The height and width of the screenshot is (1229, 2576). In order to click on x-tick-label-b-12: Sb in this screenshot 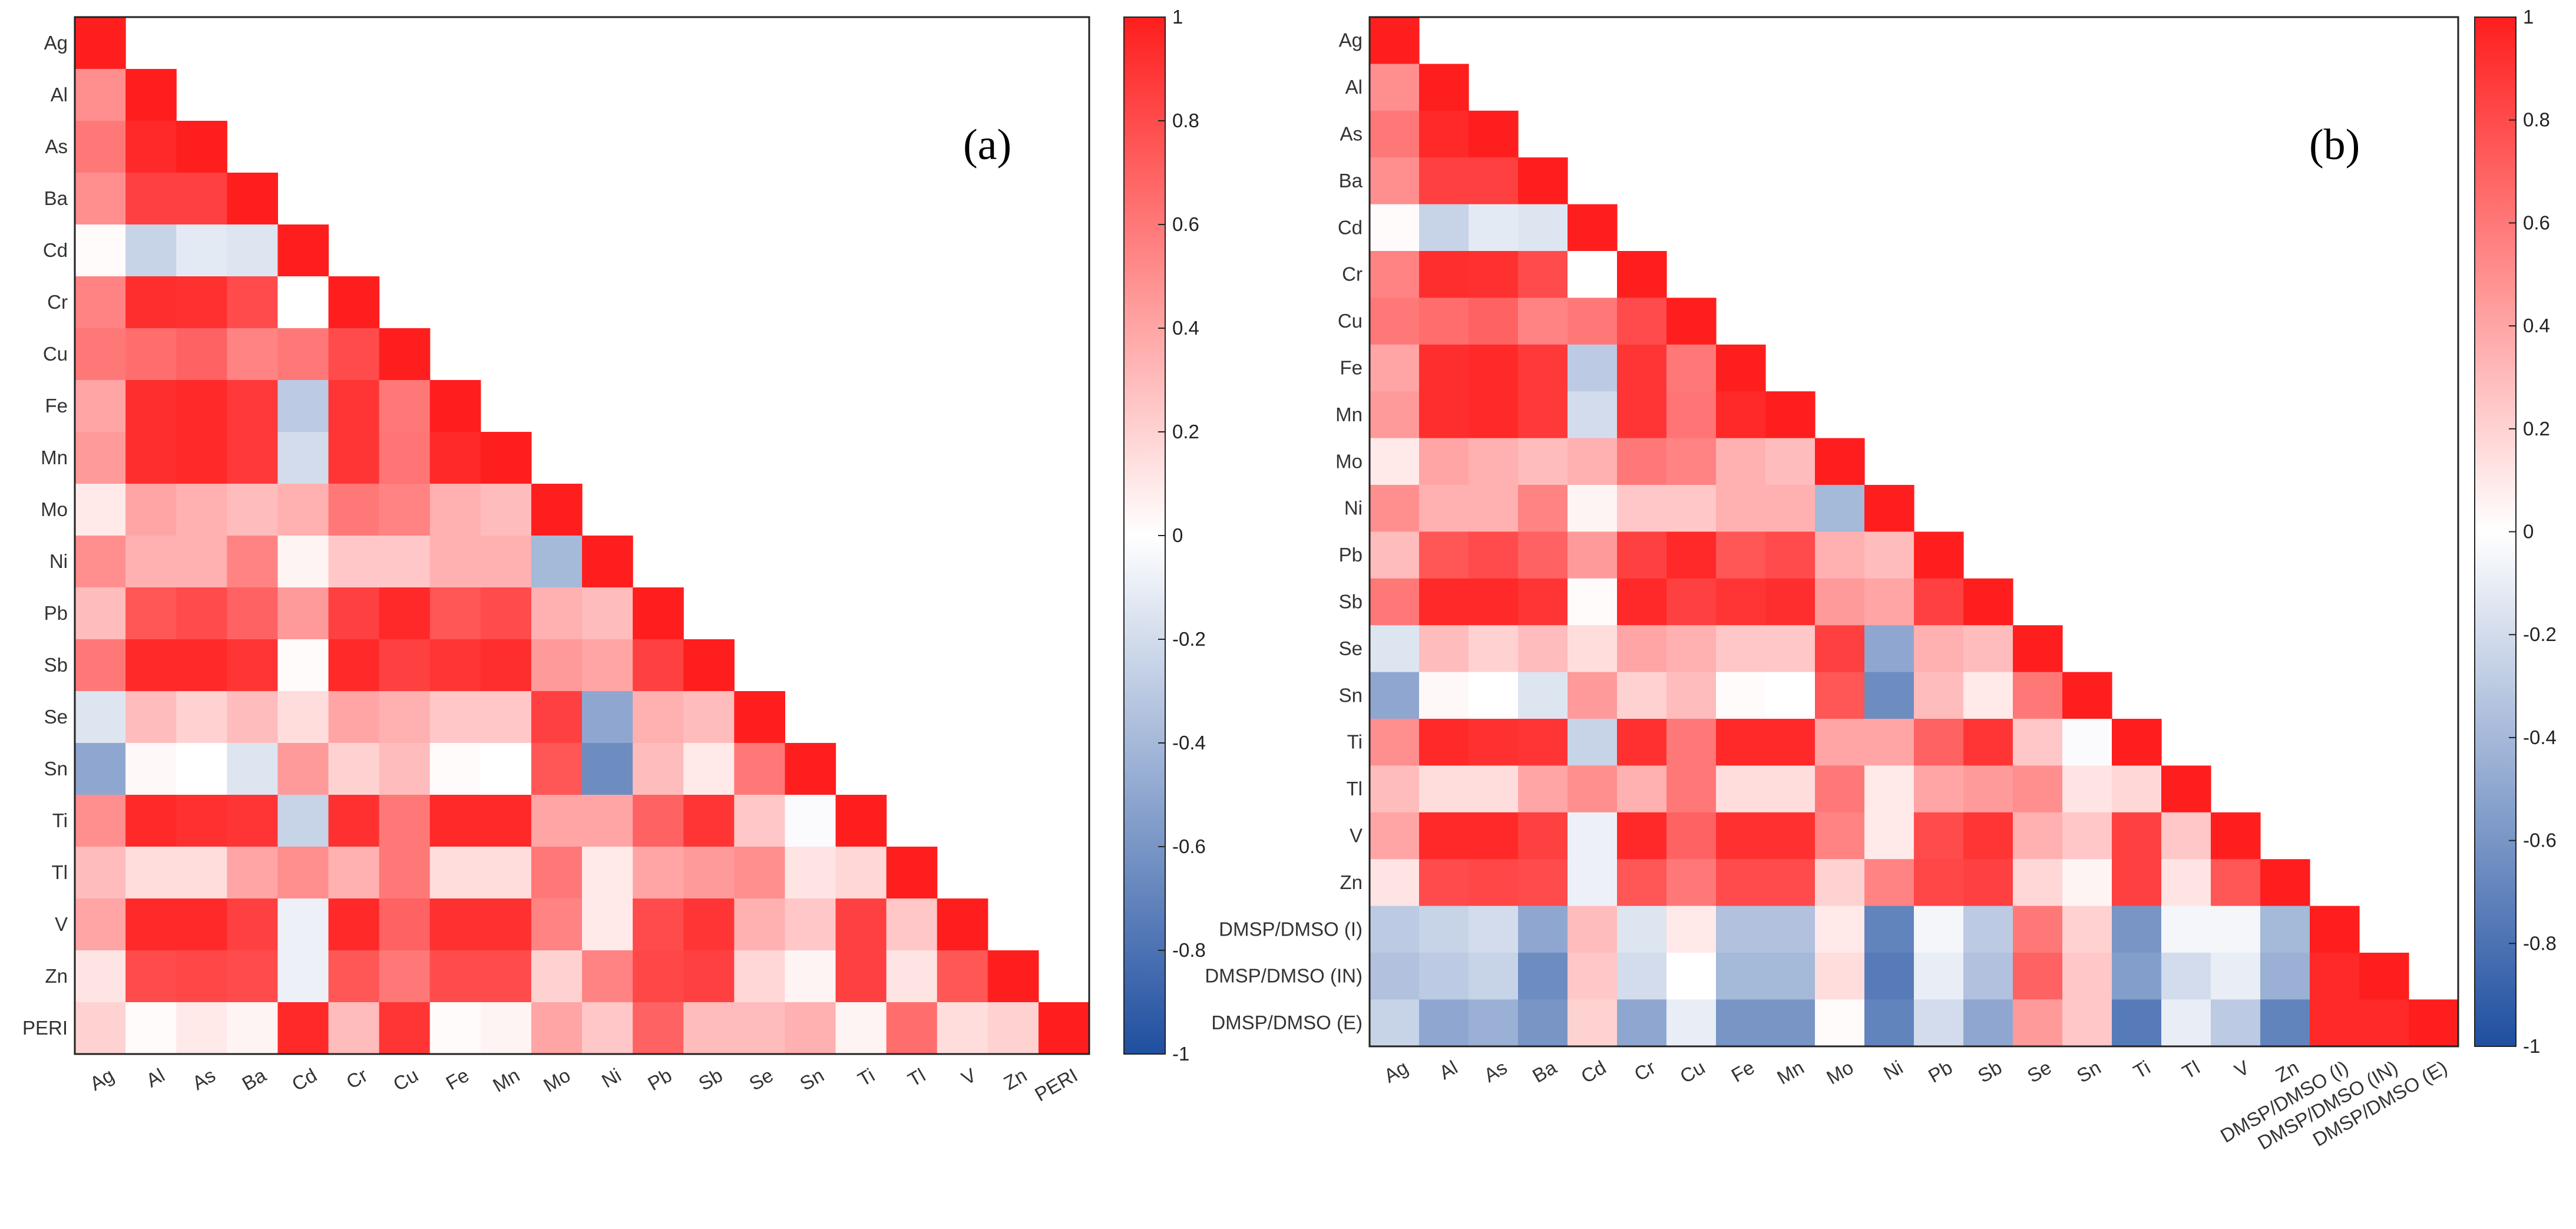, I will do `click(1989, 1071)`.